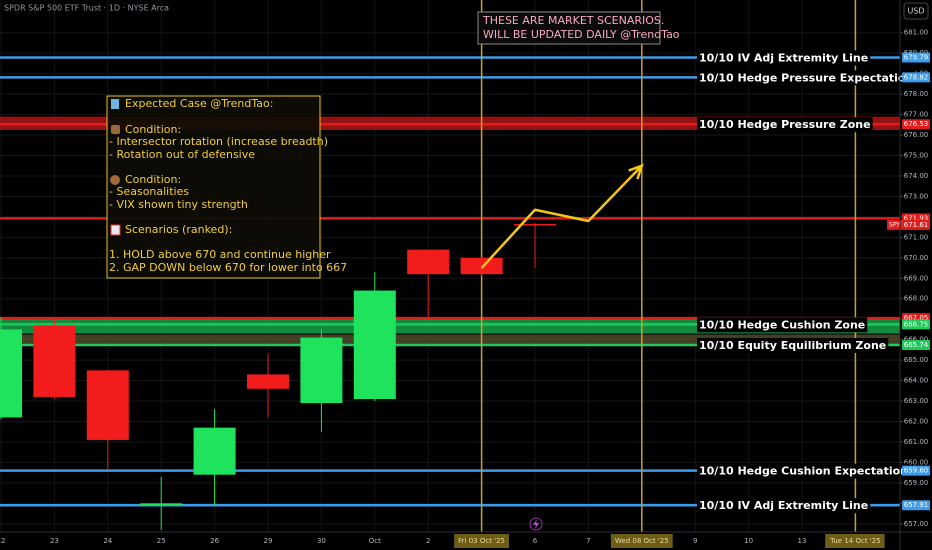 The height and width of the screenshot is (550, 932). I want to click on y-tick-label: 659.00, so click(916, 483).